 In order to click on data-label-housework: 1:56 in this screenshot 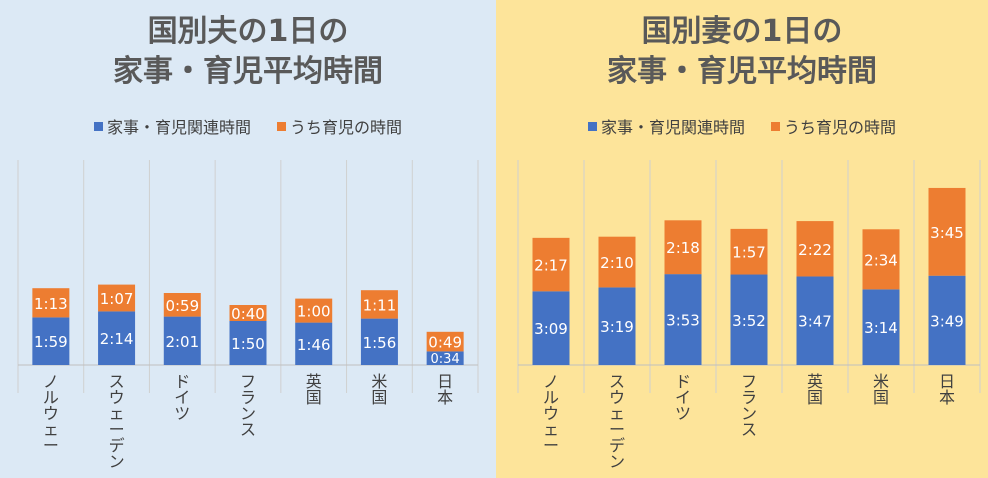, I will do `click(380, 343)`.